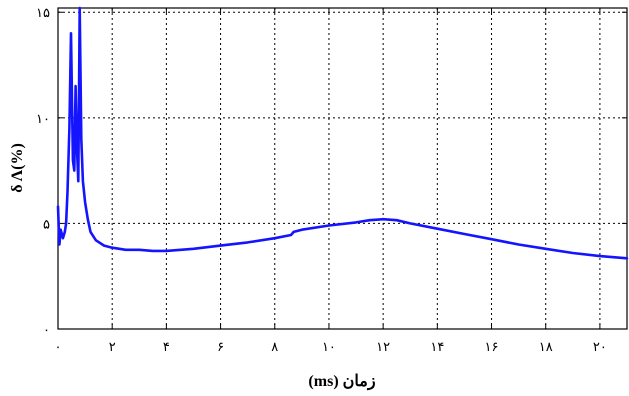  Describe the element at coordinates (46, 330) in the screenshot. I see `y-tick-label: ۰` at that location.